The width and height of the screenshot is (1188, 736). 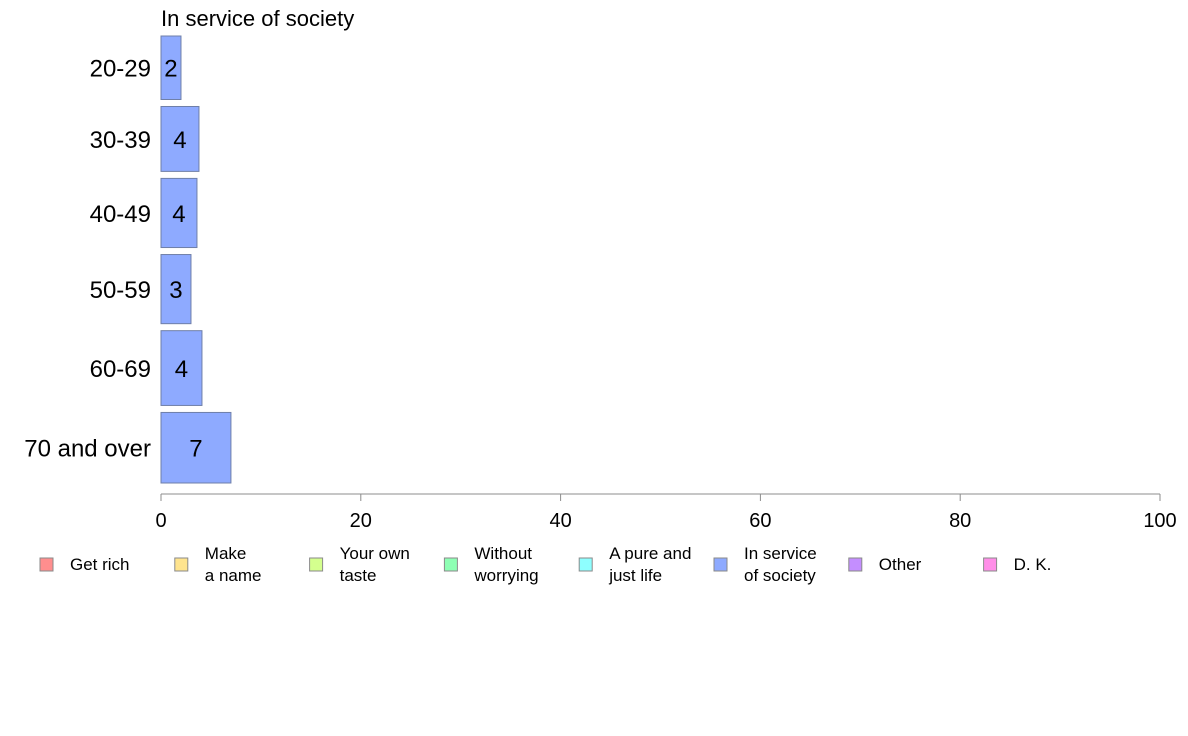 What do you see at coordinates (361, 521) in the screenshot?
I see `x-tick-label: 20` at bounding box center [361, 521].